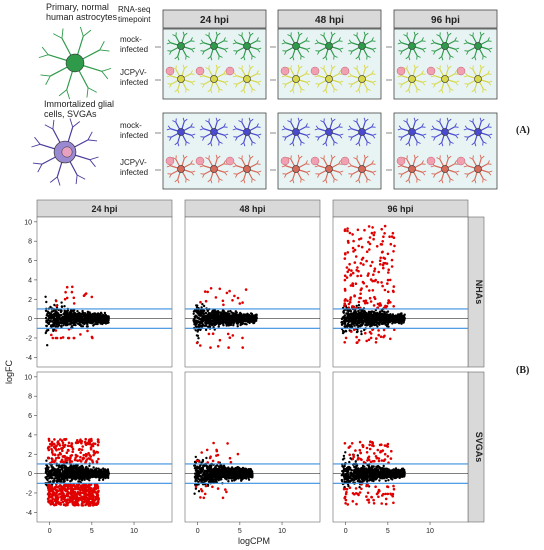 This screenshot has width=544, height=550. I want to click on condition-label: JCPyV-, so click(133, 162).